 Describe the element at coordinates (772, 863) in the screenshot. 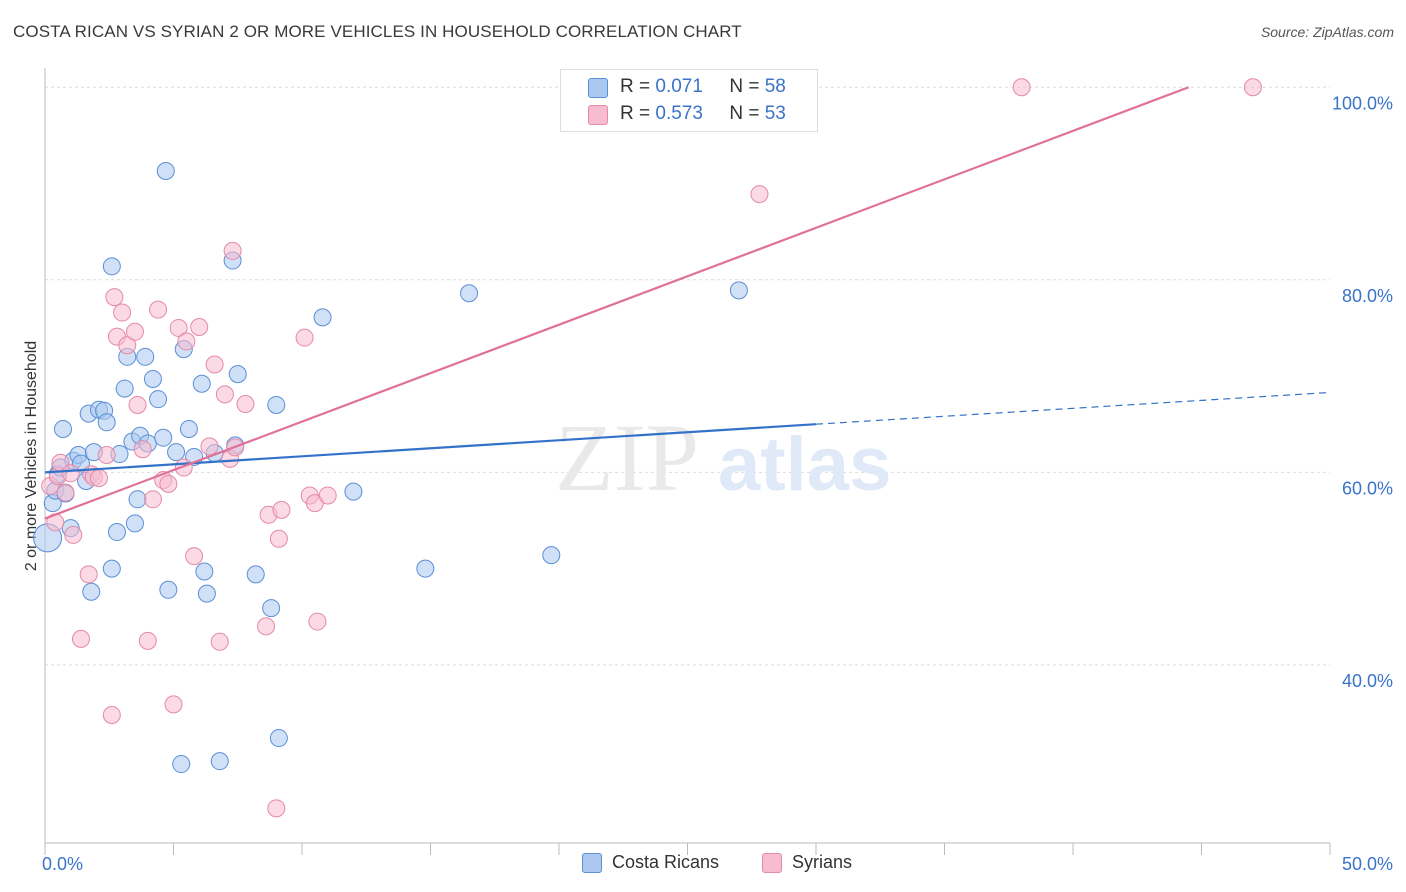

I see `syrians-legend-swatch` at that location.